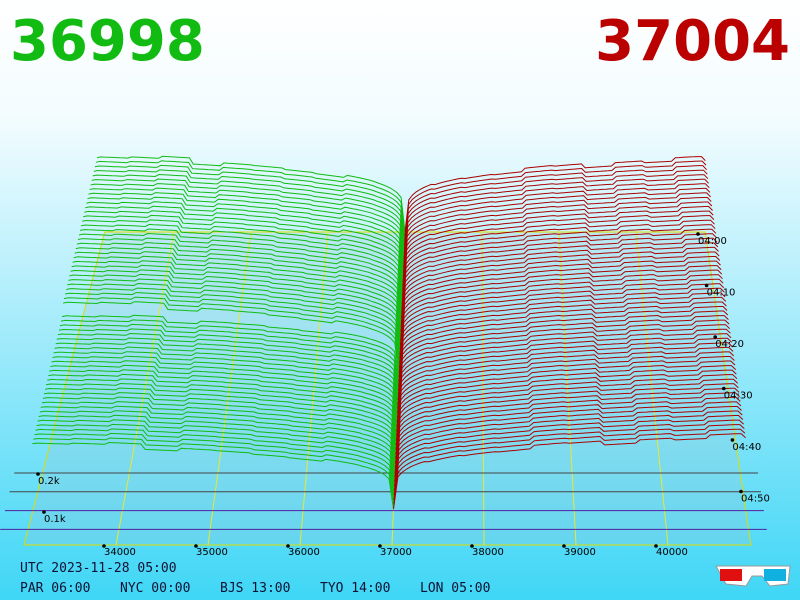 The image size is (800, 600). What do you see at coordinates (212, 552) in the screenshot?
I see `price-label: 35000` at bounding box center [212, 552].